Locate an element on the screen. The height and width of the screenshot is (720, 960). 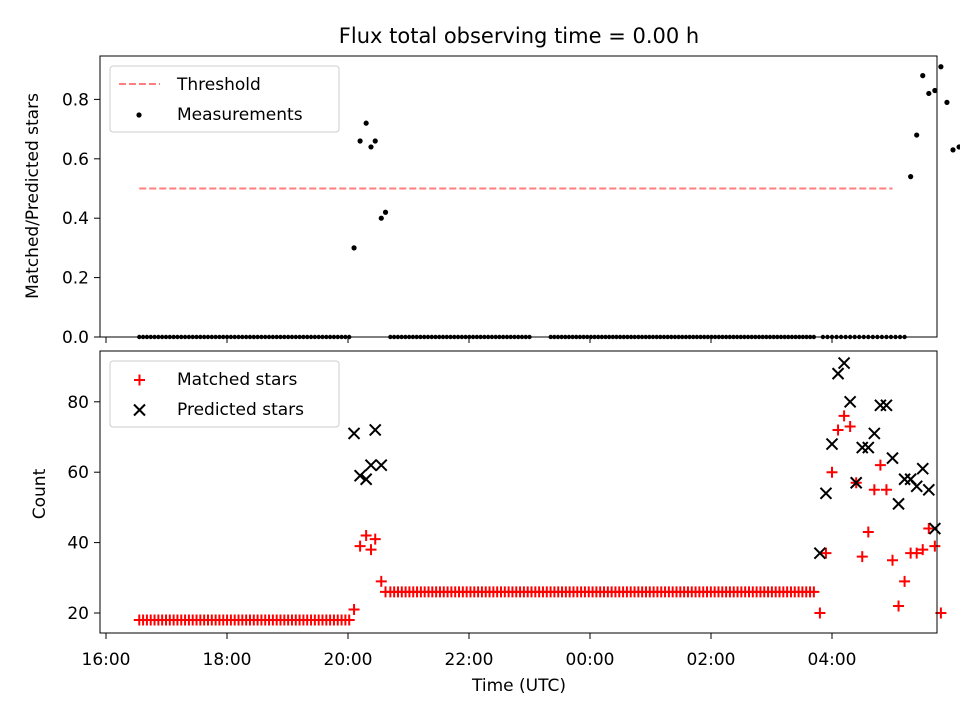
matched-legend-label: Matched stars is located at coordinates (237, 380).